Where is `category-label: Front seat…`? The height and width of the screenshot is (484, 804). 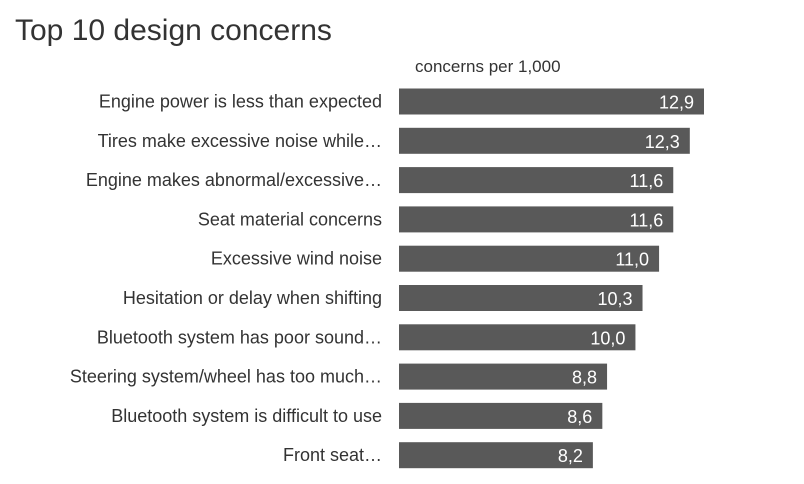
category-label: Front seat… is located at coordinates (332, 455).